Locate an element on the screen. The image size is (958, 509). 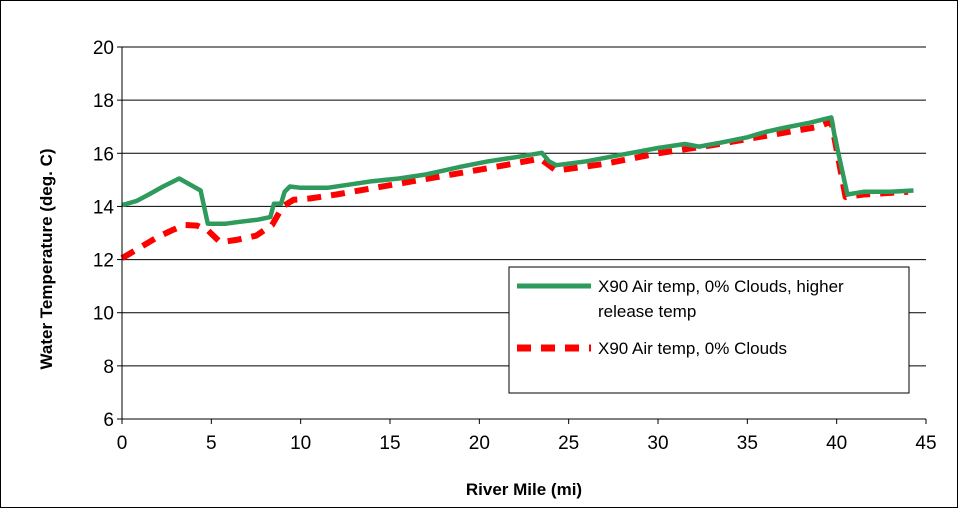
x-tick-label: 10 is located at coordinates (300, 443).